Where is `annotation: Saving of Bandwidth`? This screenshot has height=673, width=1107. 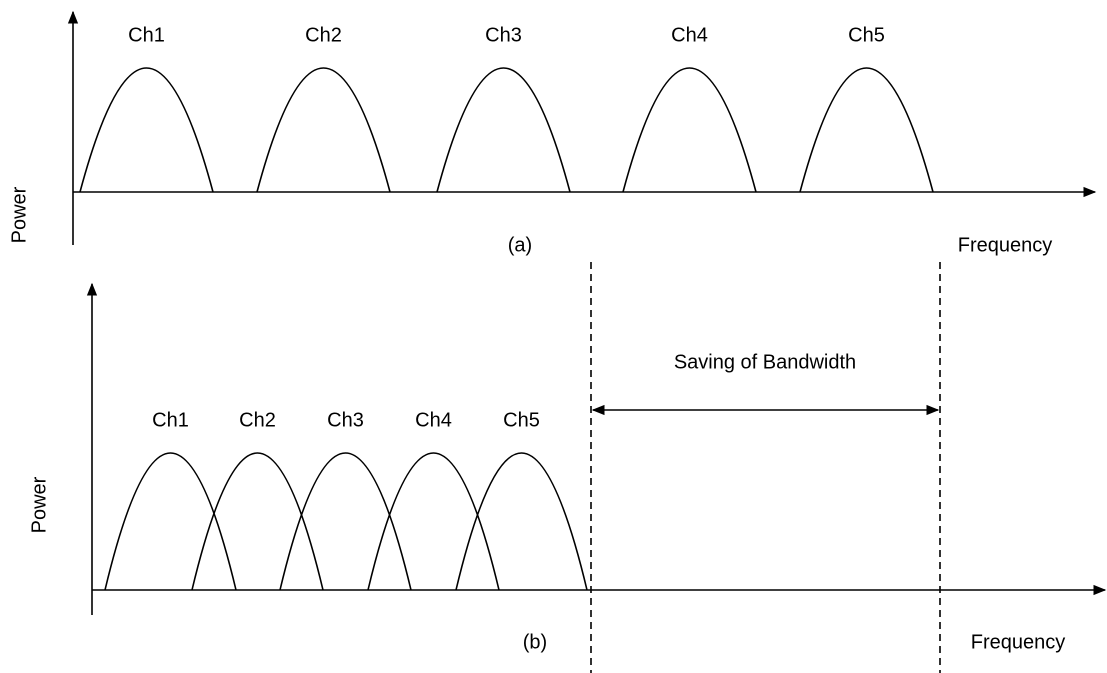
annotation: Saving of Bandwidth is located at coordinates (765, 362).